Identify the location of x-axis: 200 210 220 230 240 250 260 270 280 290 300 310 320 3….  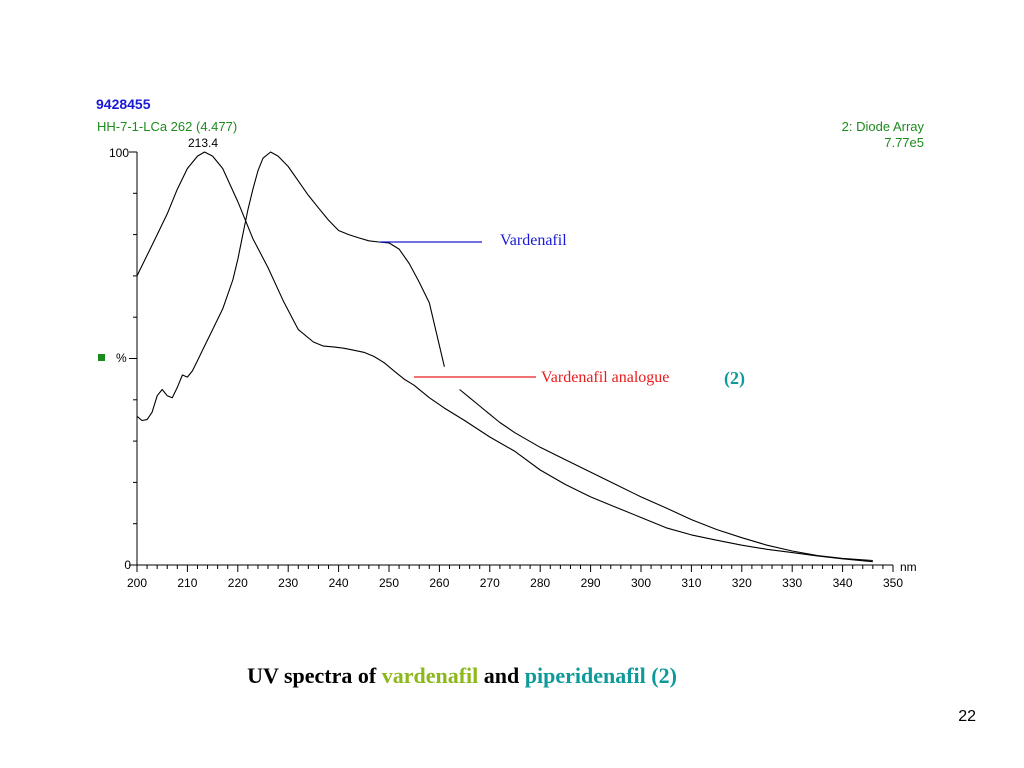
(522, 575).